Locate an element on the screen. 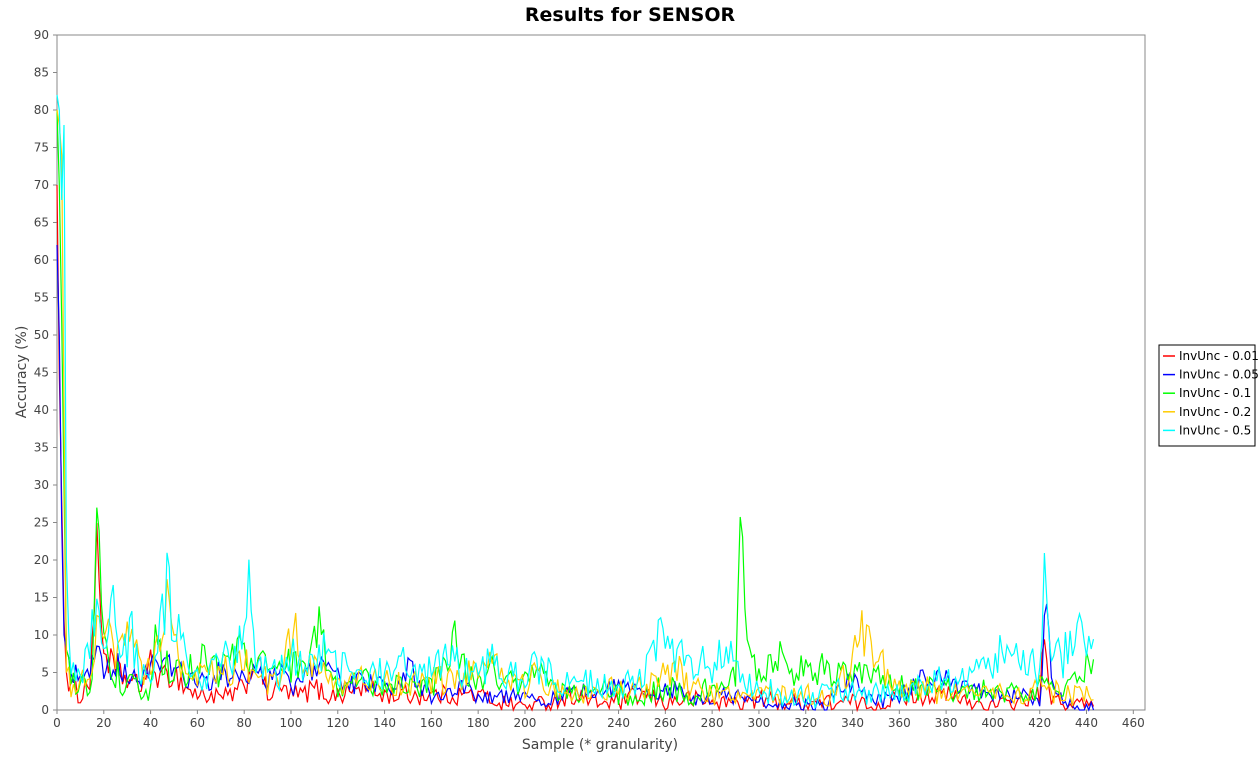 This screenshot has height=760, width=1260. x-tick-label: 300 is located at coordinates (758, 723).